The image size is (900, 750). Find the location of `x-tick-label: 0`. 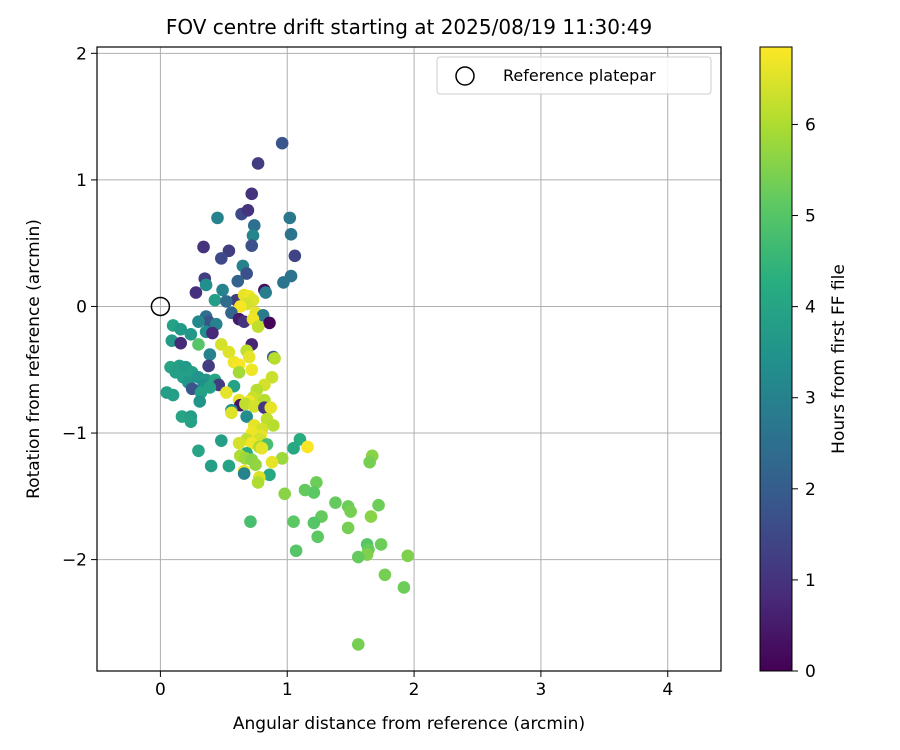

x-tick-label: 0 is located at coordinates (160, 690).